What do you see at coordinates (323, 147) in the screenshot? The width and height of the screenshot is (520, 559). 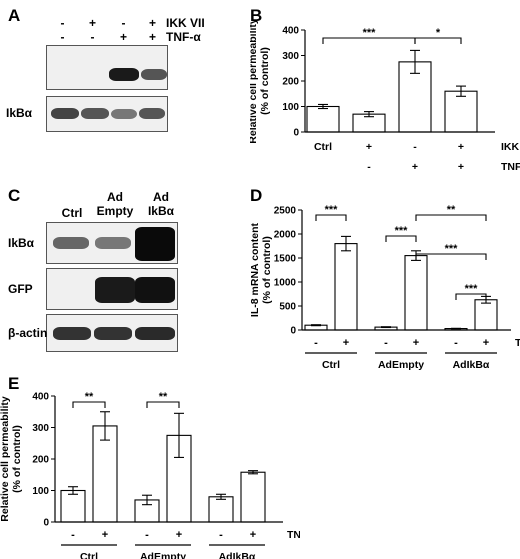 I see `x-tick-label: Ctrl` at bounding box center [323, 147].